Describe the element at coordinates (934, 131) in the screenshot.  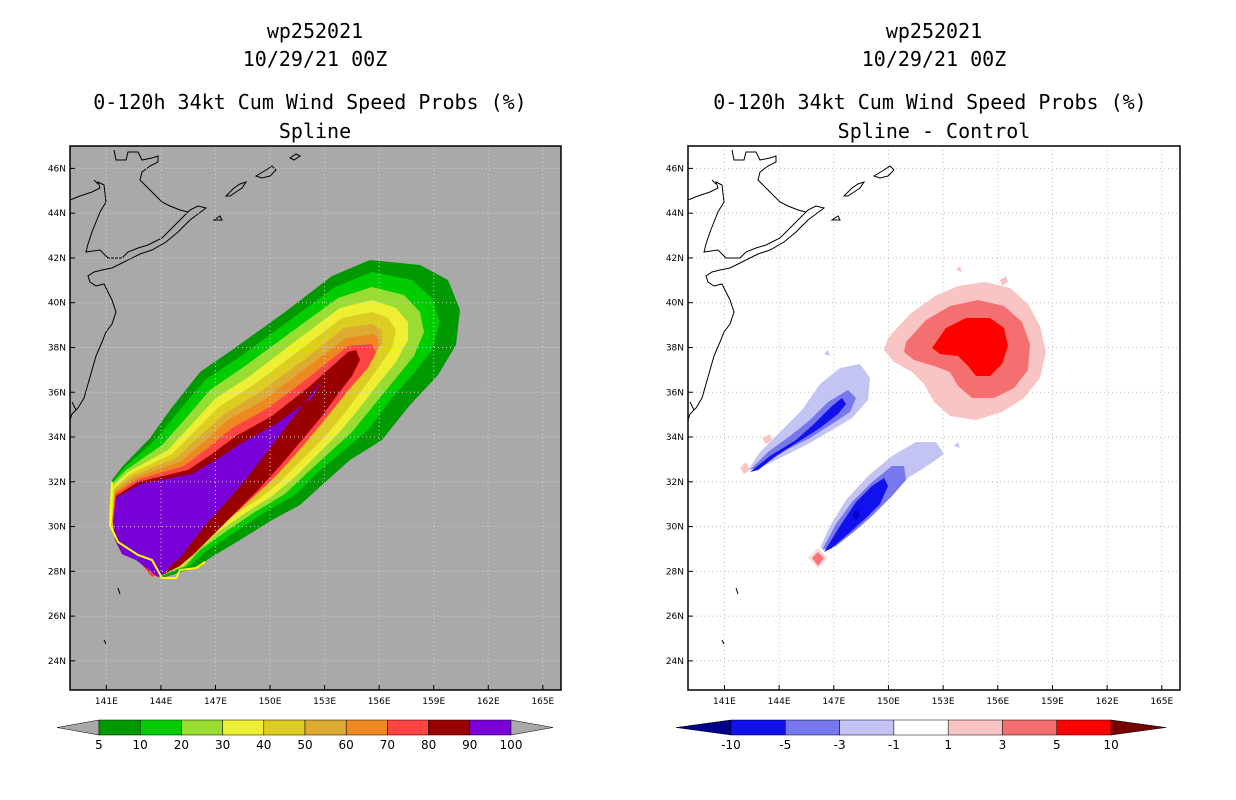
I see `right-subtitle-line2: Spline - Control` at that location.